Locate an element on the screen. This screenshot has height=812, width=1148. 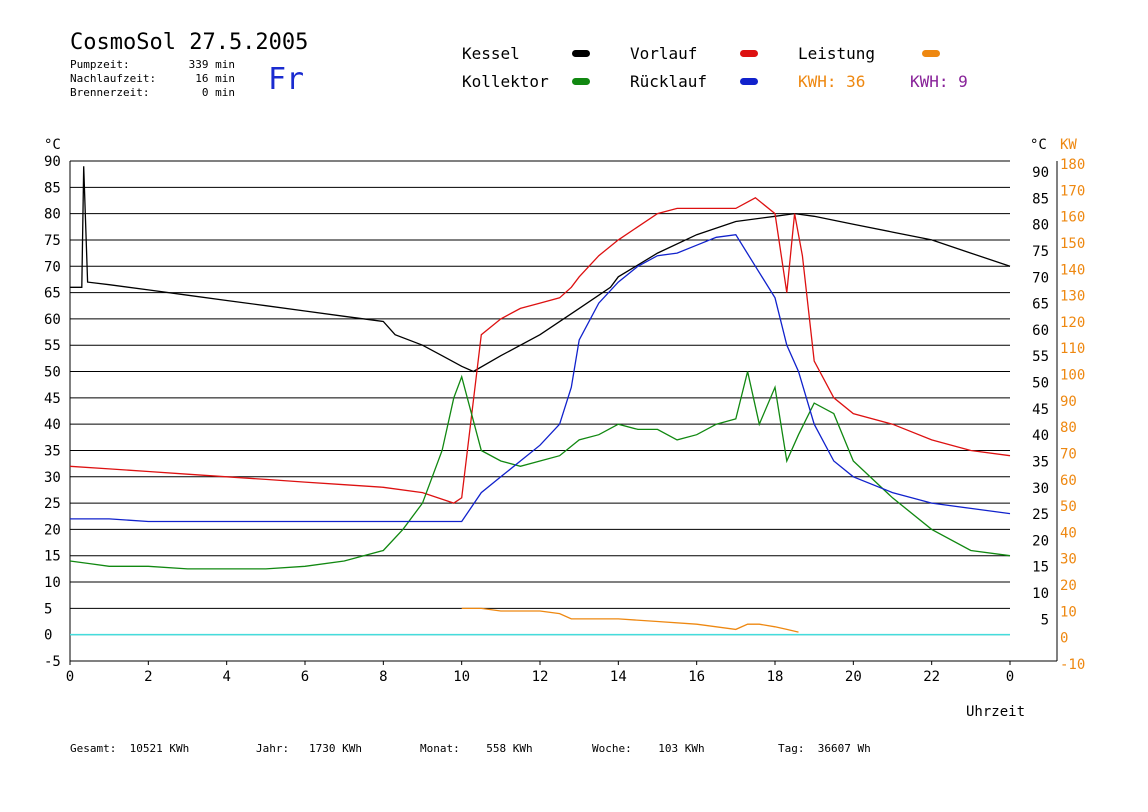
y-tick-left: 10 is located at coordinates (52, 583).